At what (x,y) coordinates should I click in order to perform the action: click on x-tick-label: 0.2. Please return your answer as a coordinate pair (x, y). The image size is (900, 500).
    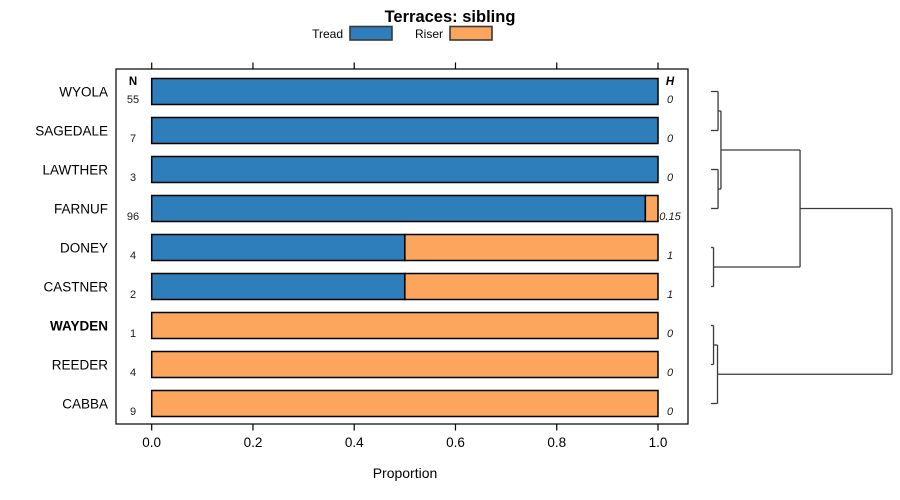
    Looking at the image, I should click on (253, 442).